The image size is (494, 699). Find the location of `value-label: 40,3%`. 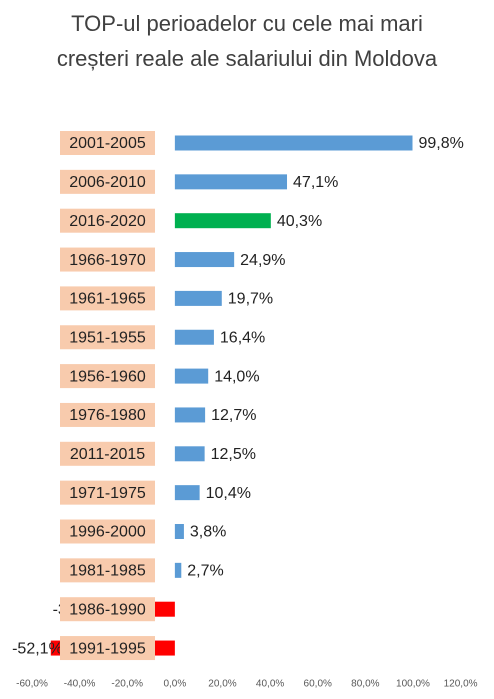

value-label: 40,3% is located at coordinates (299, 221).